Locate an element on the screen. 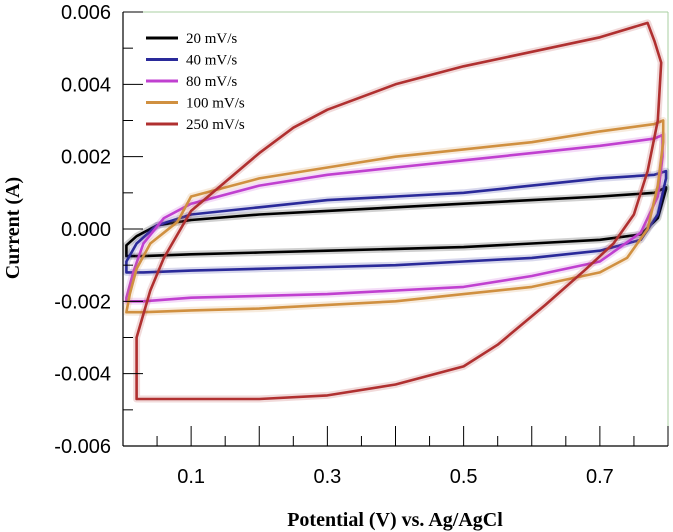 The width and height of the screenshot is (673, 532). y-tick-label: 0.000 is located at coordinates (86, 230).